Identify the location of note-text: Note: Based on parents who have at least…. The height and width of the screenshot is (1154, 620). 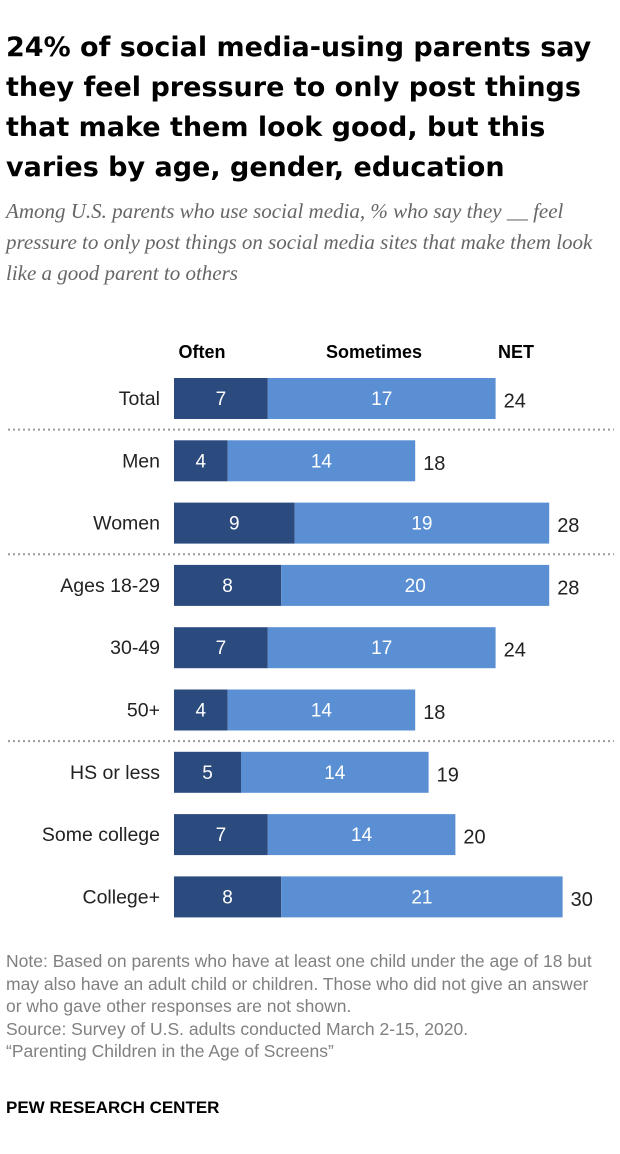
(299, 983).